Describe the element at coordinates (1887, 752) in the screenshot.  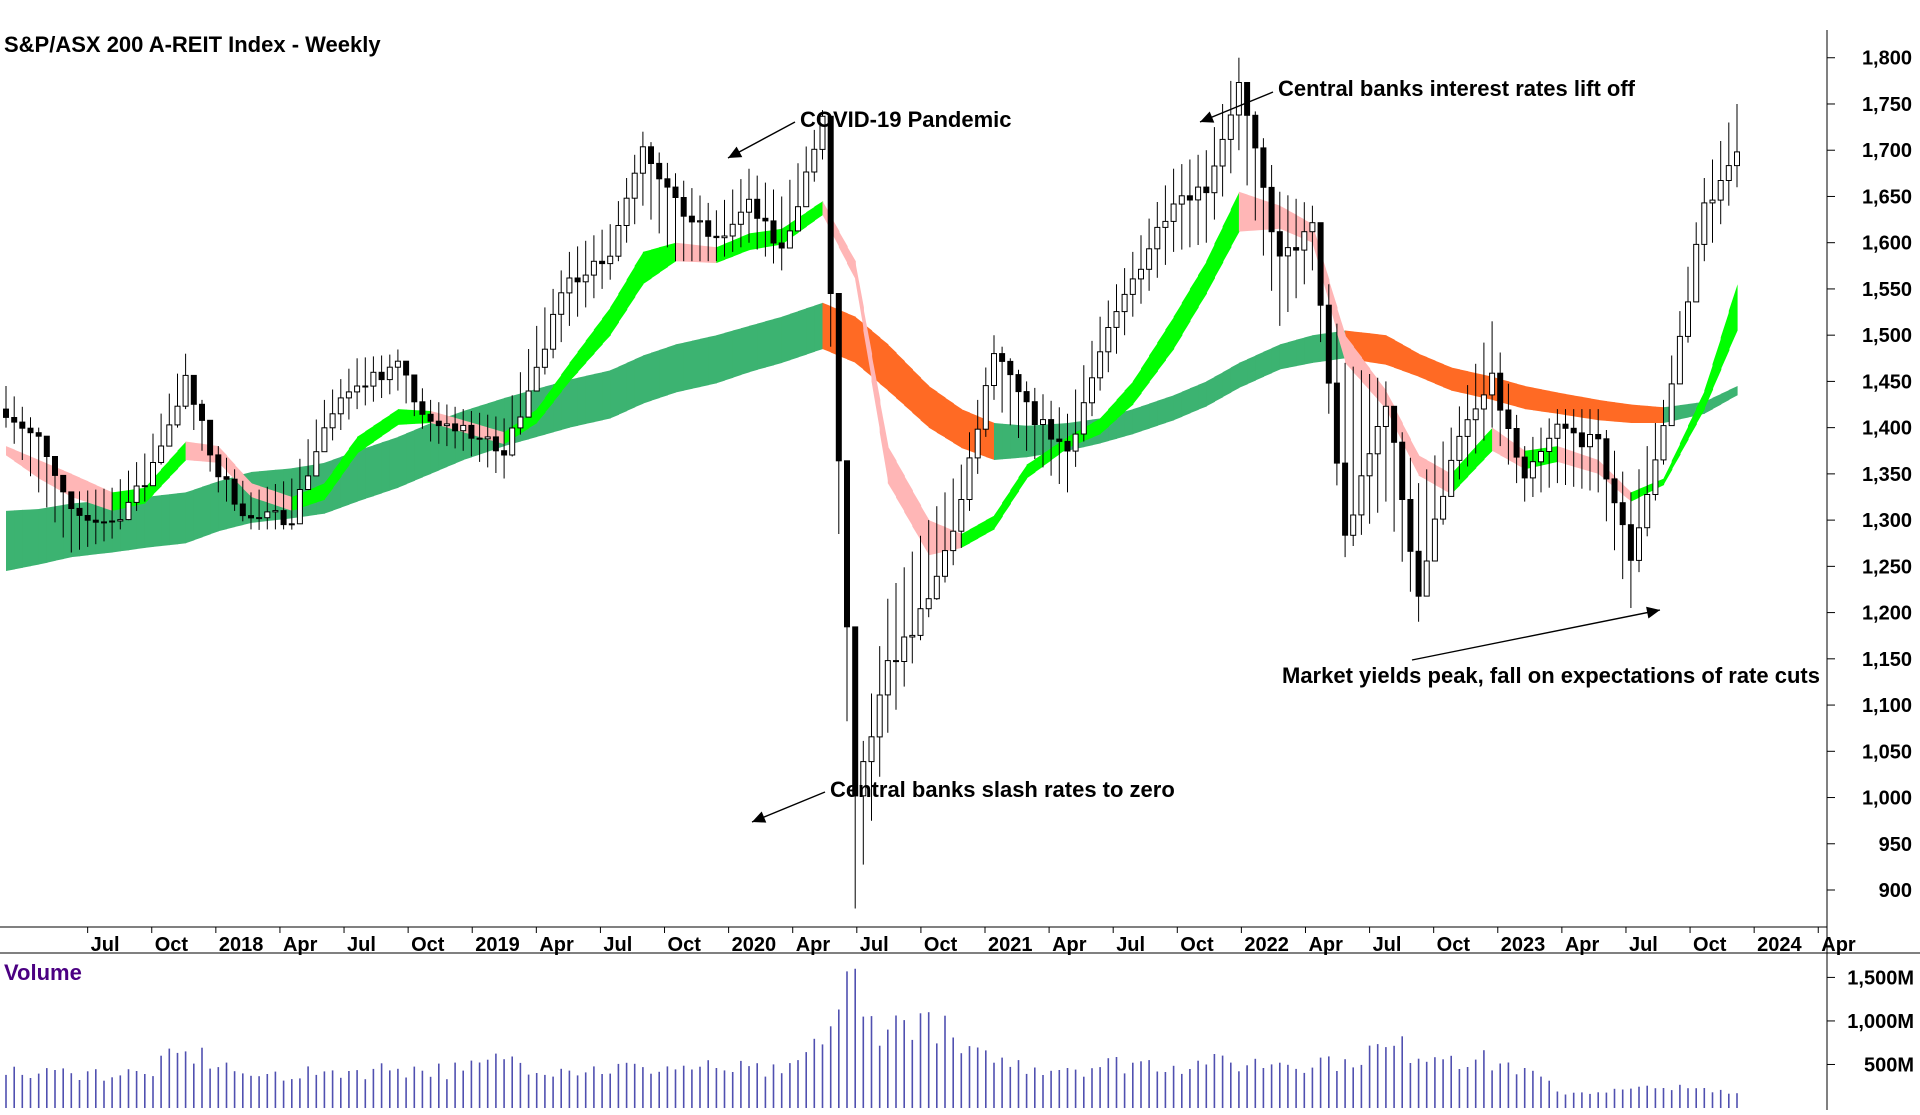
I see `price-tick-label: 1,050` at that location.